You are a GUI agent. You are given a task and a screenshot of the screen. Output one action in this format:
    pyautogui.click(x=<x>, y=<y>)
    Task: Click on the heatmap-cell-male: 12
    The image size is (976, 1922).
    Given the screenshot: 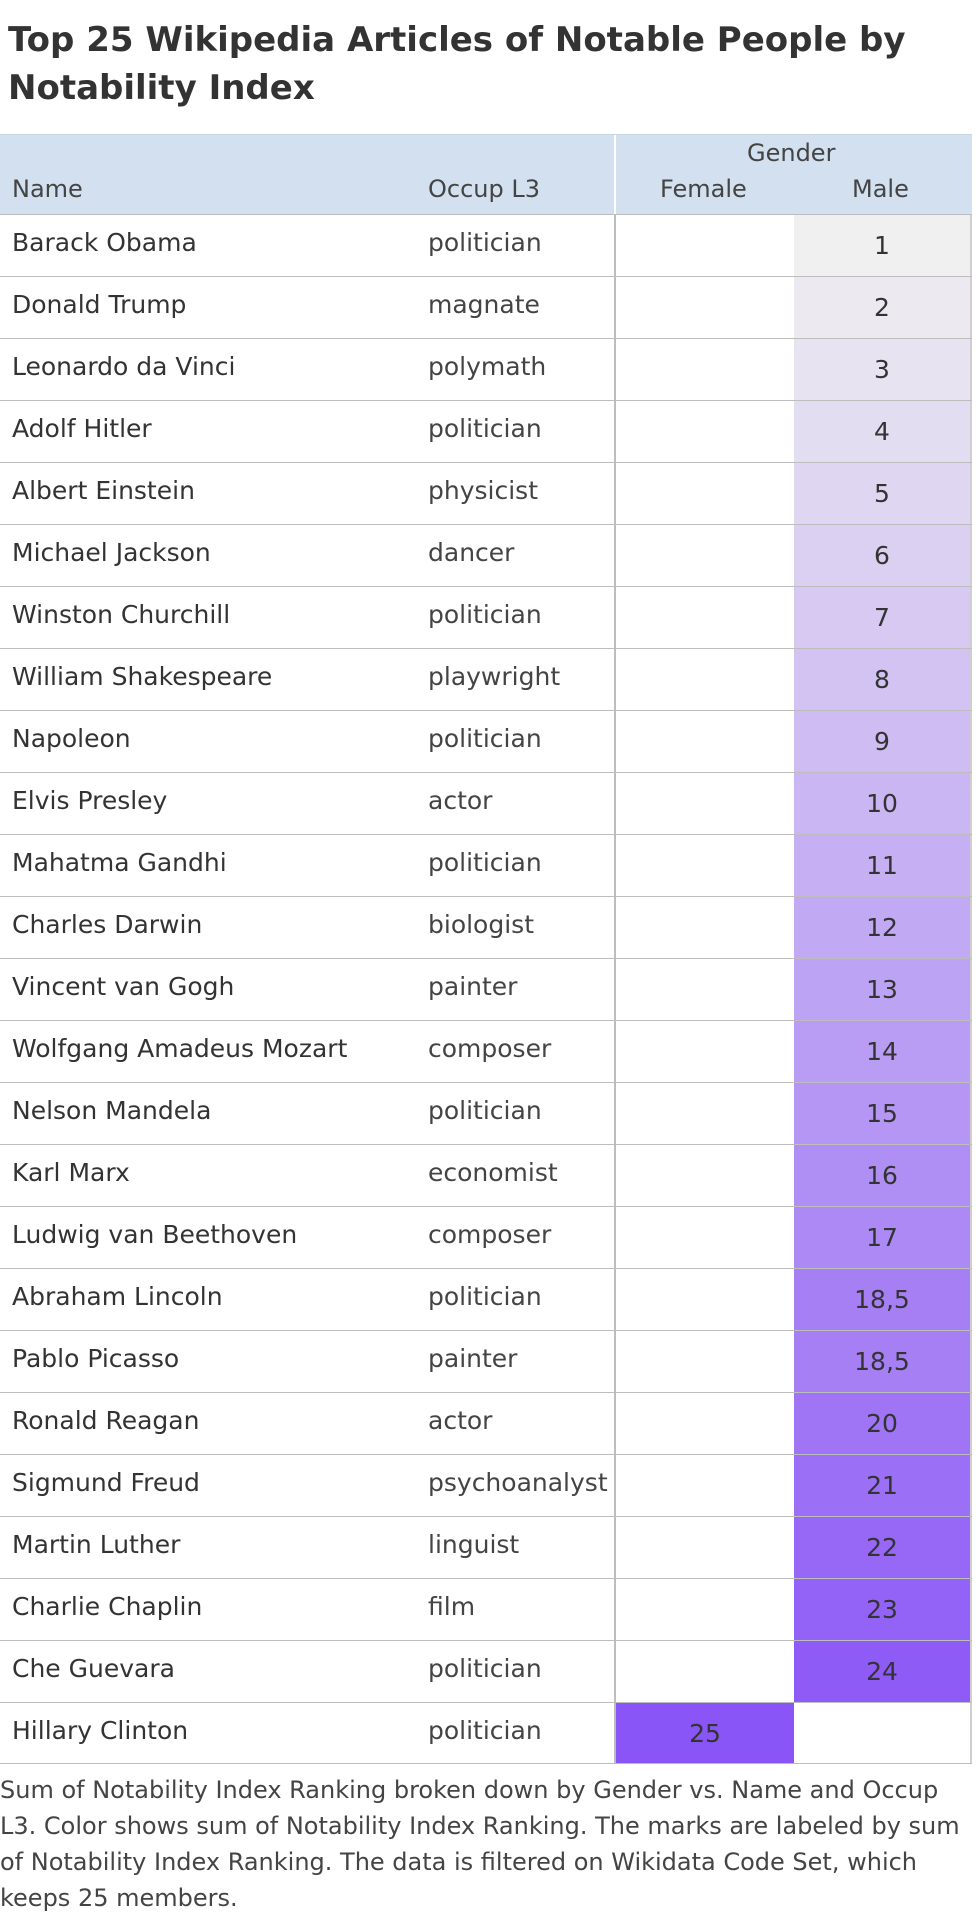 What is the action you would take?
    pyautogui.click(x=882, y=927)
    